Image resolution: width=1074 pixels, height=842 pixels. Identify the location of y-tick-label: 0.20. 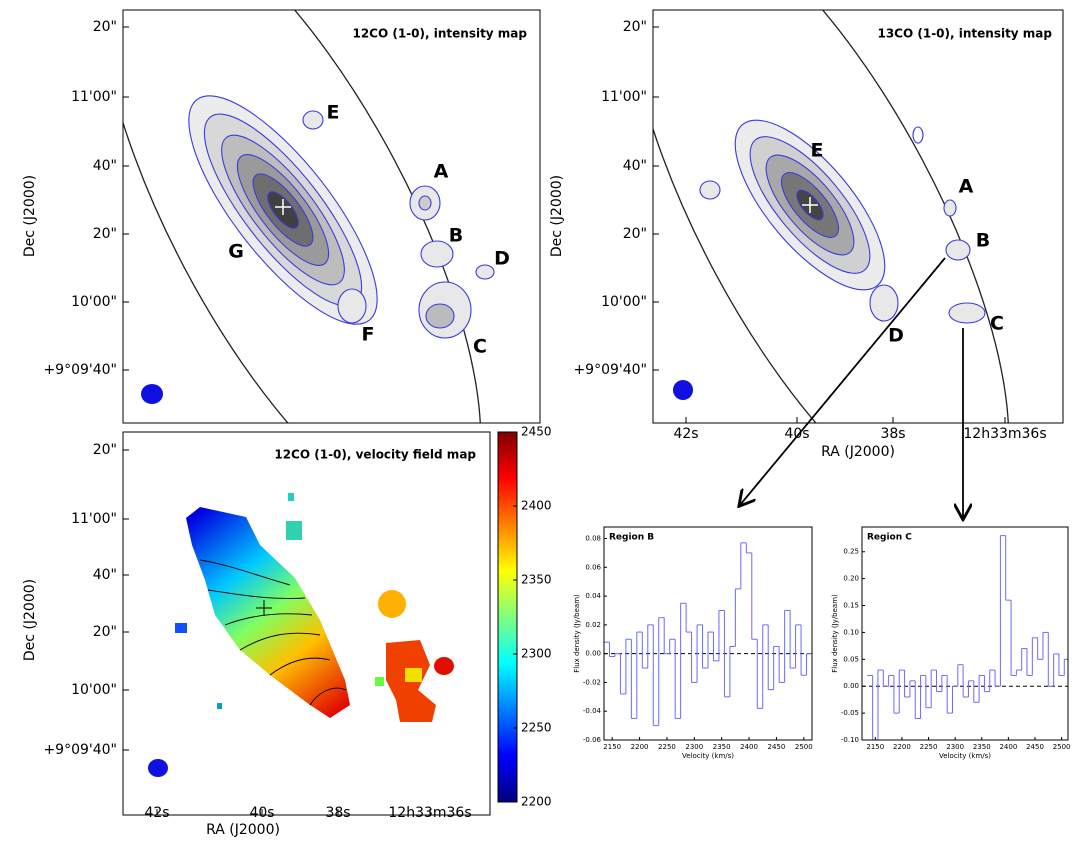
(851, 579).